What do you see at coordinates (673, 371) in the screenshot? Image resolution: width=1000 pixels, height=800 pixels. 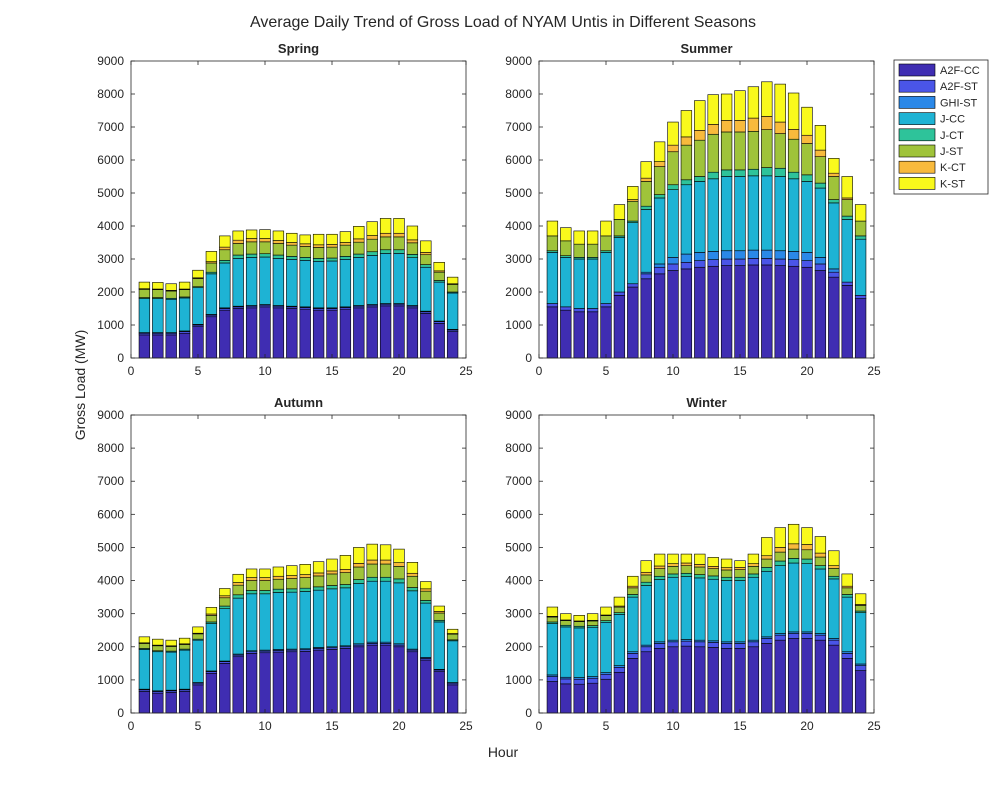 I see `x-tick-label: 10` at bounding box center [673, 371].